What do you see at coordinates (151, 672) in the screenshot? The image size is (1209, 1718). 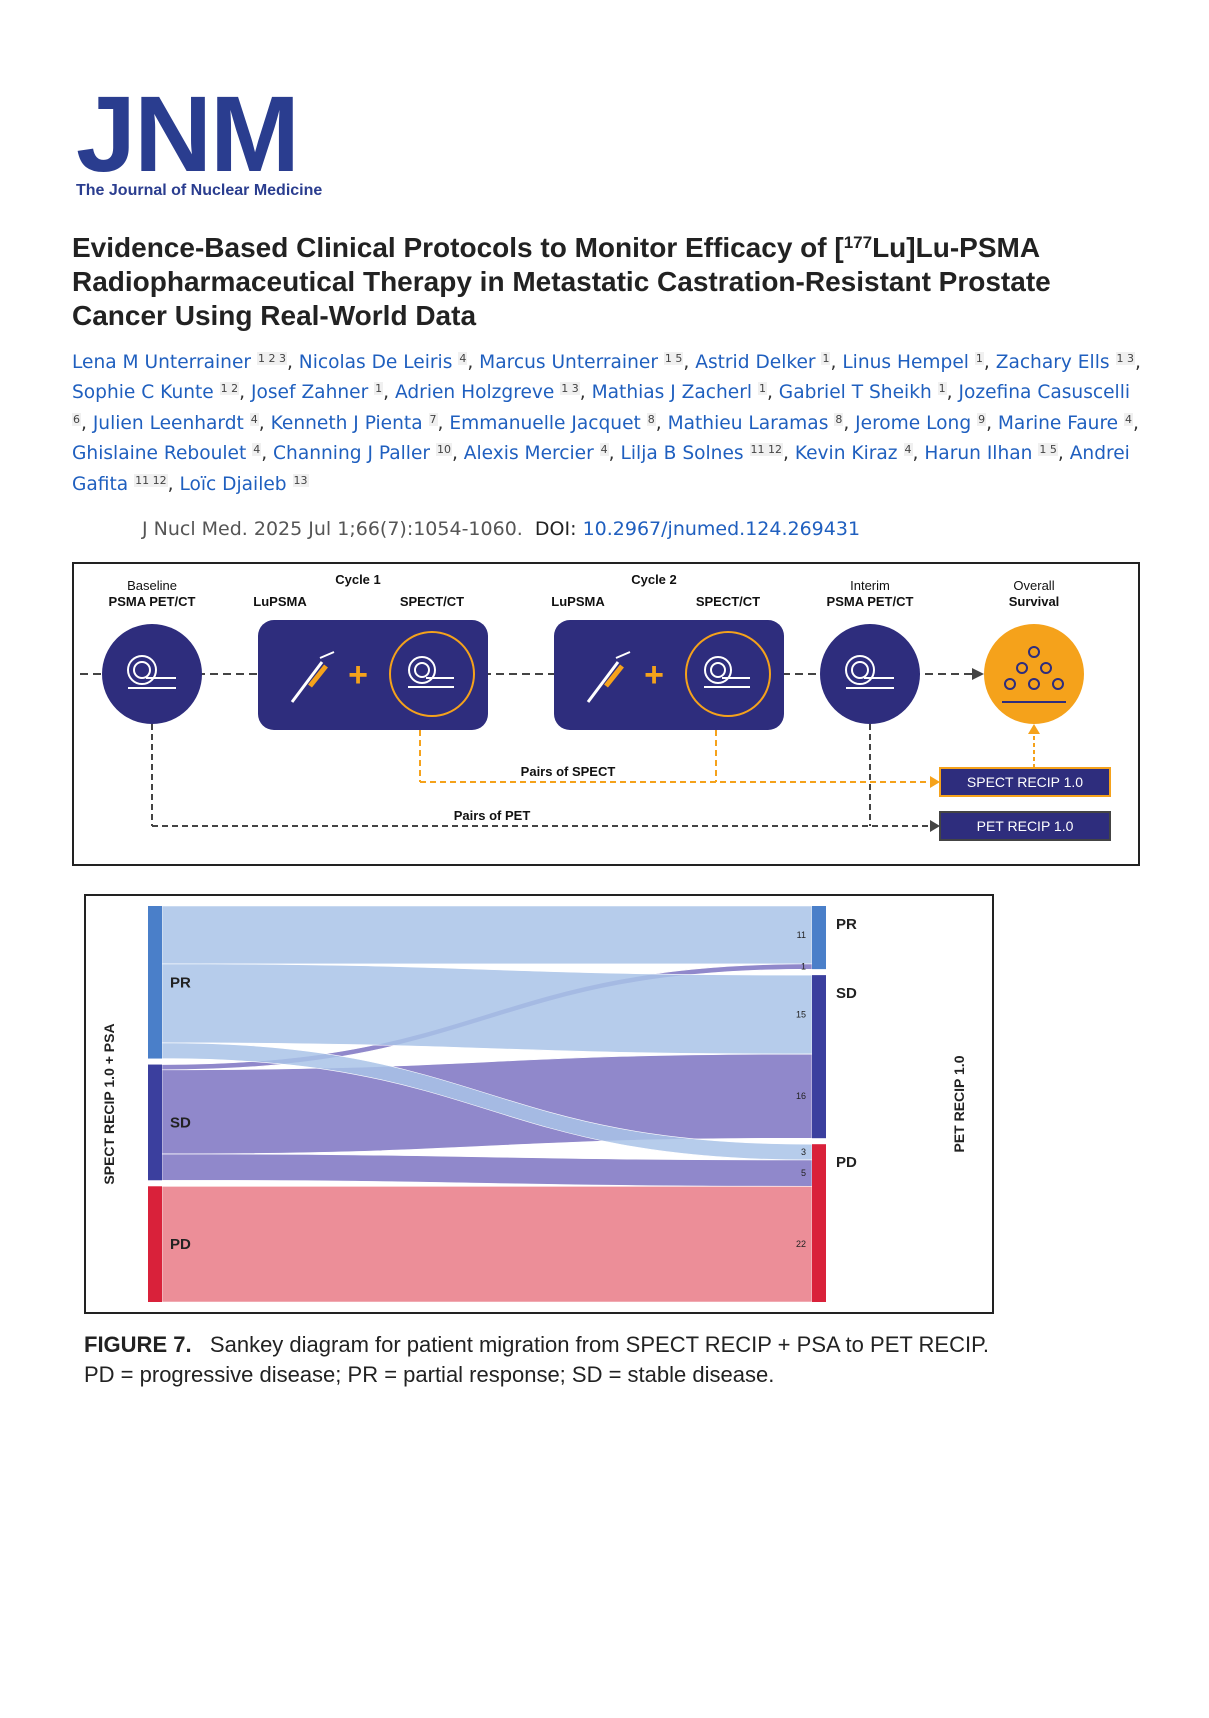 I see `scanner-icon` at bounding box center [151, 672].